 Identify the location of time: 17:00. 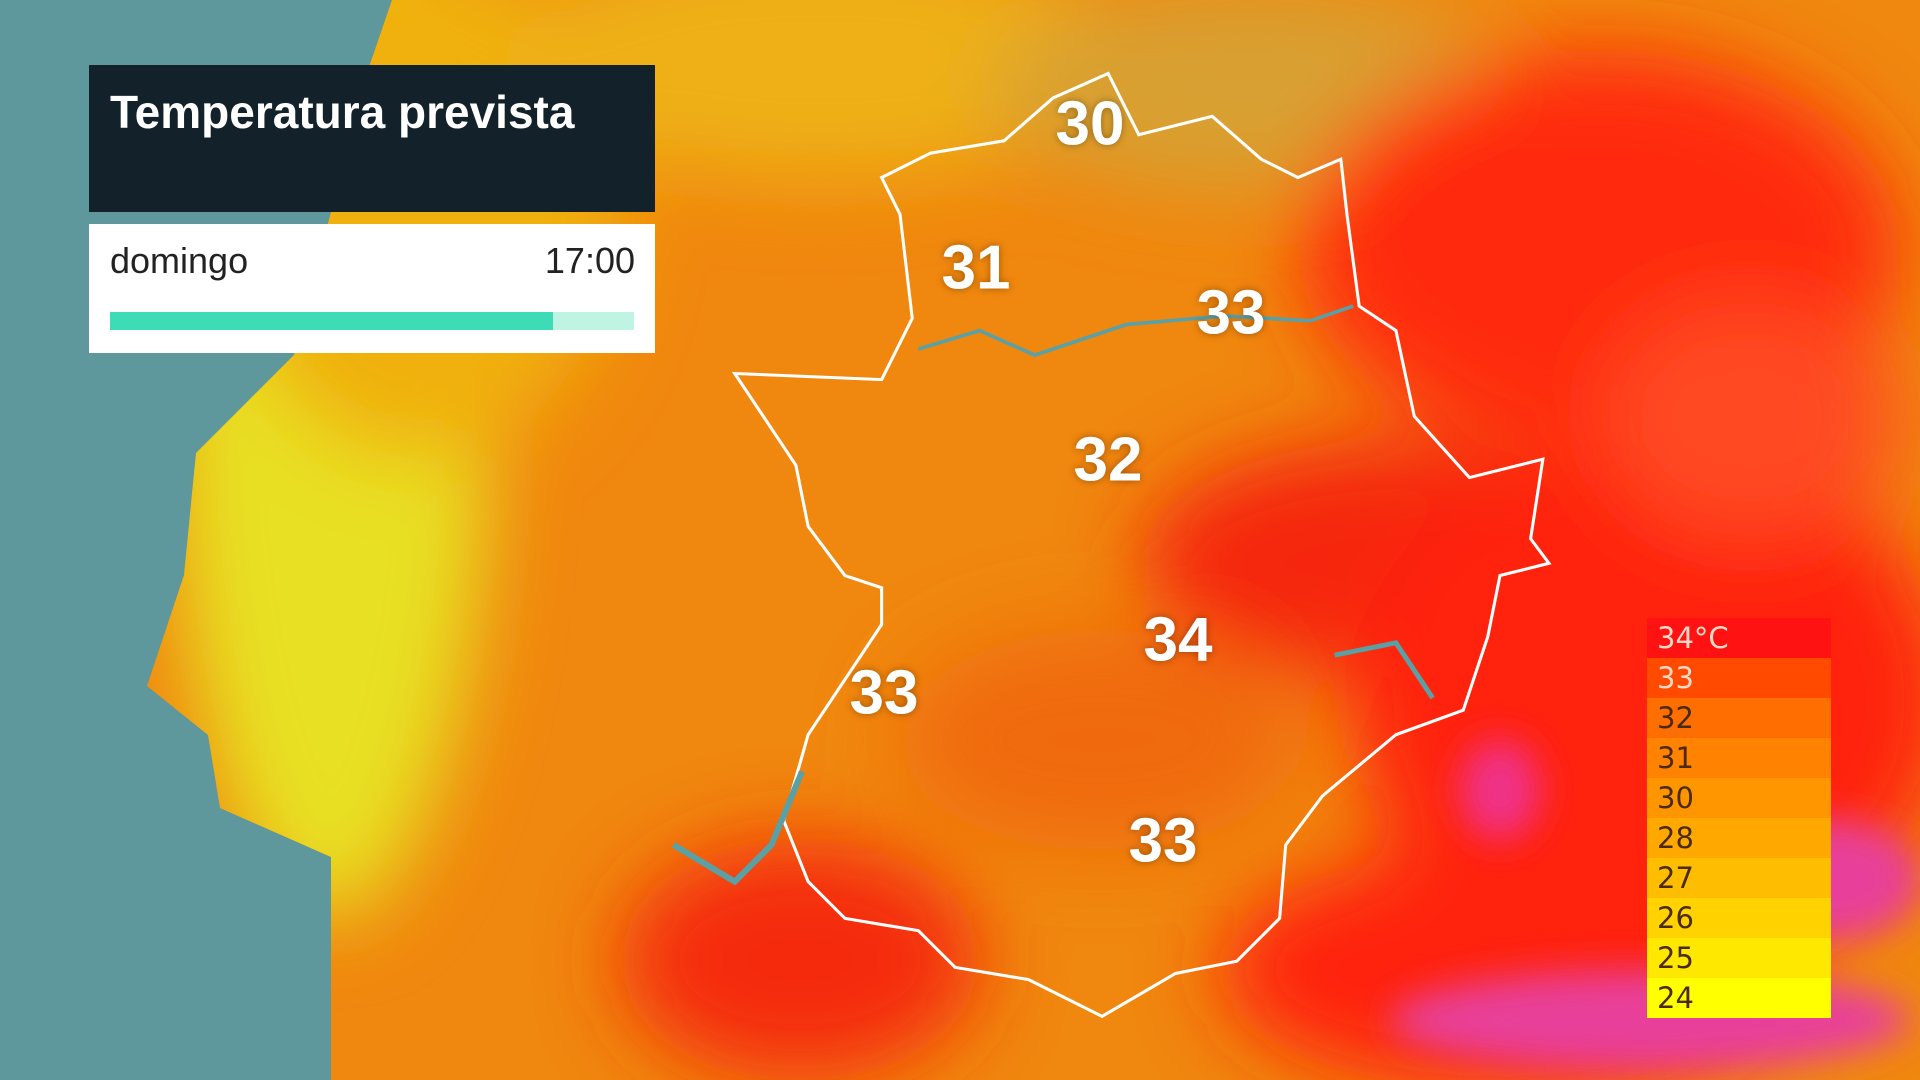
(589, 260).